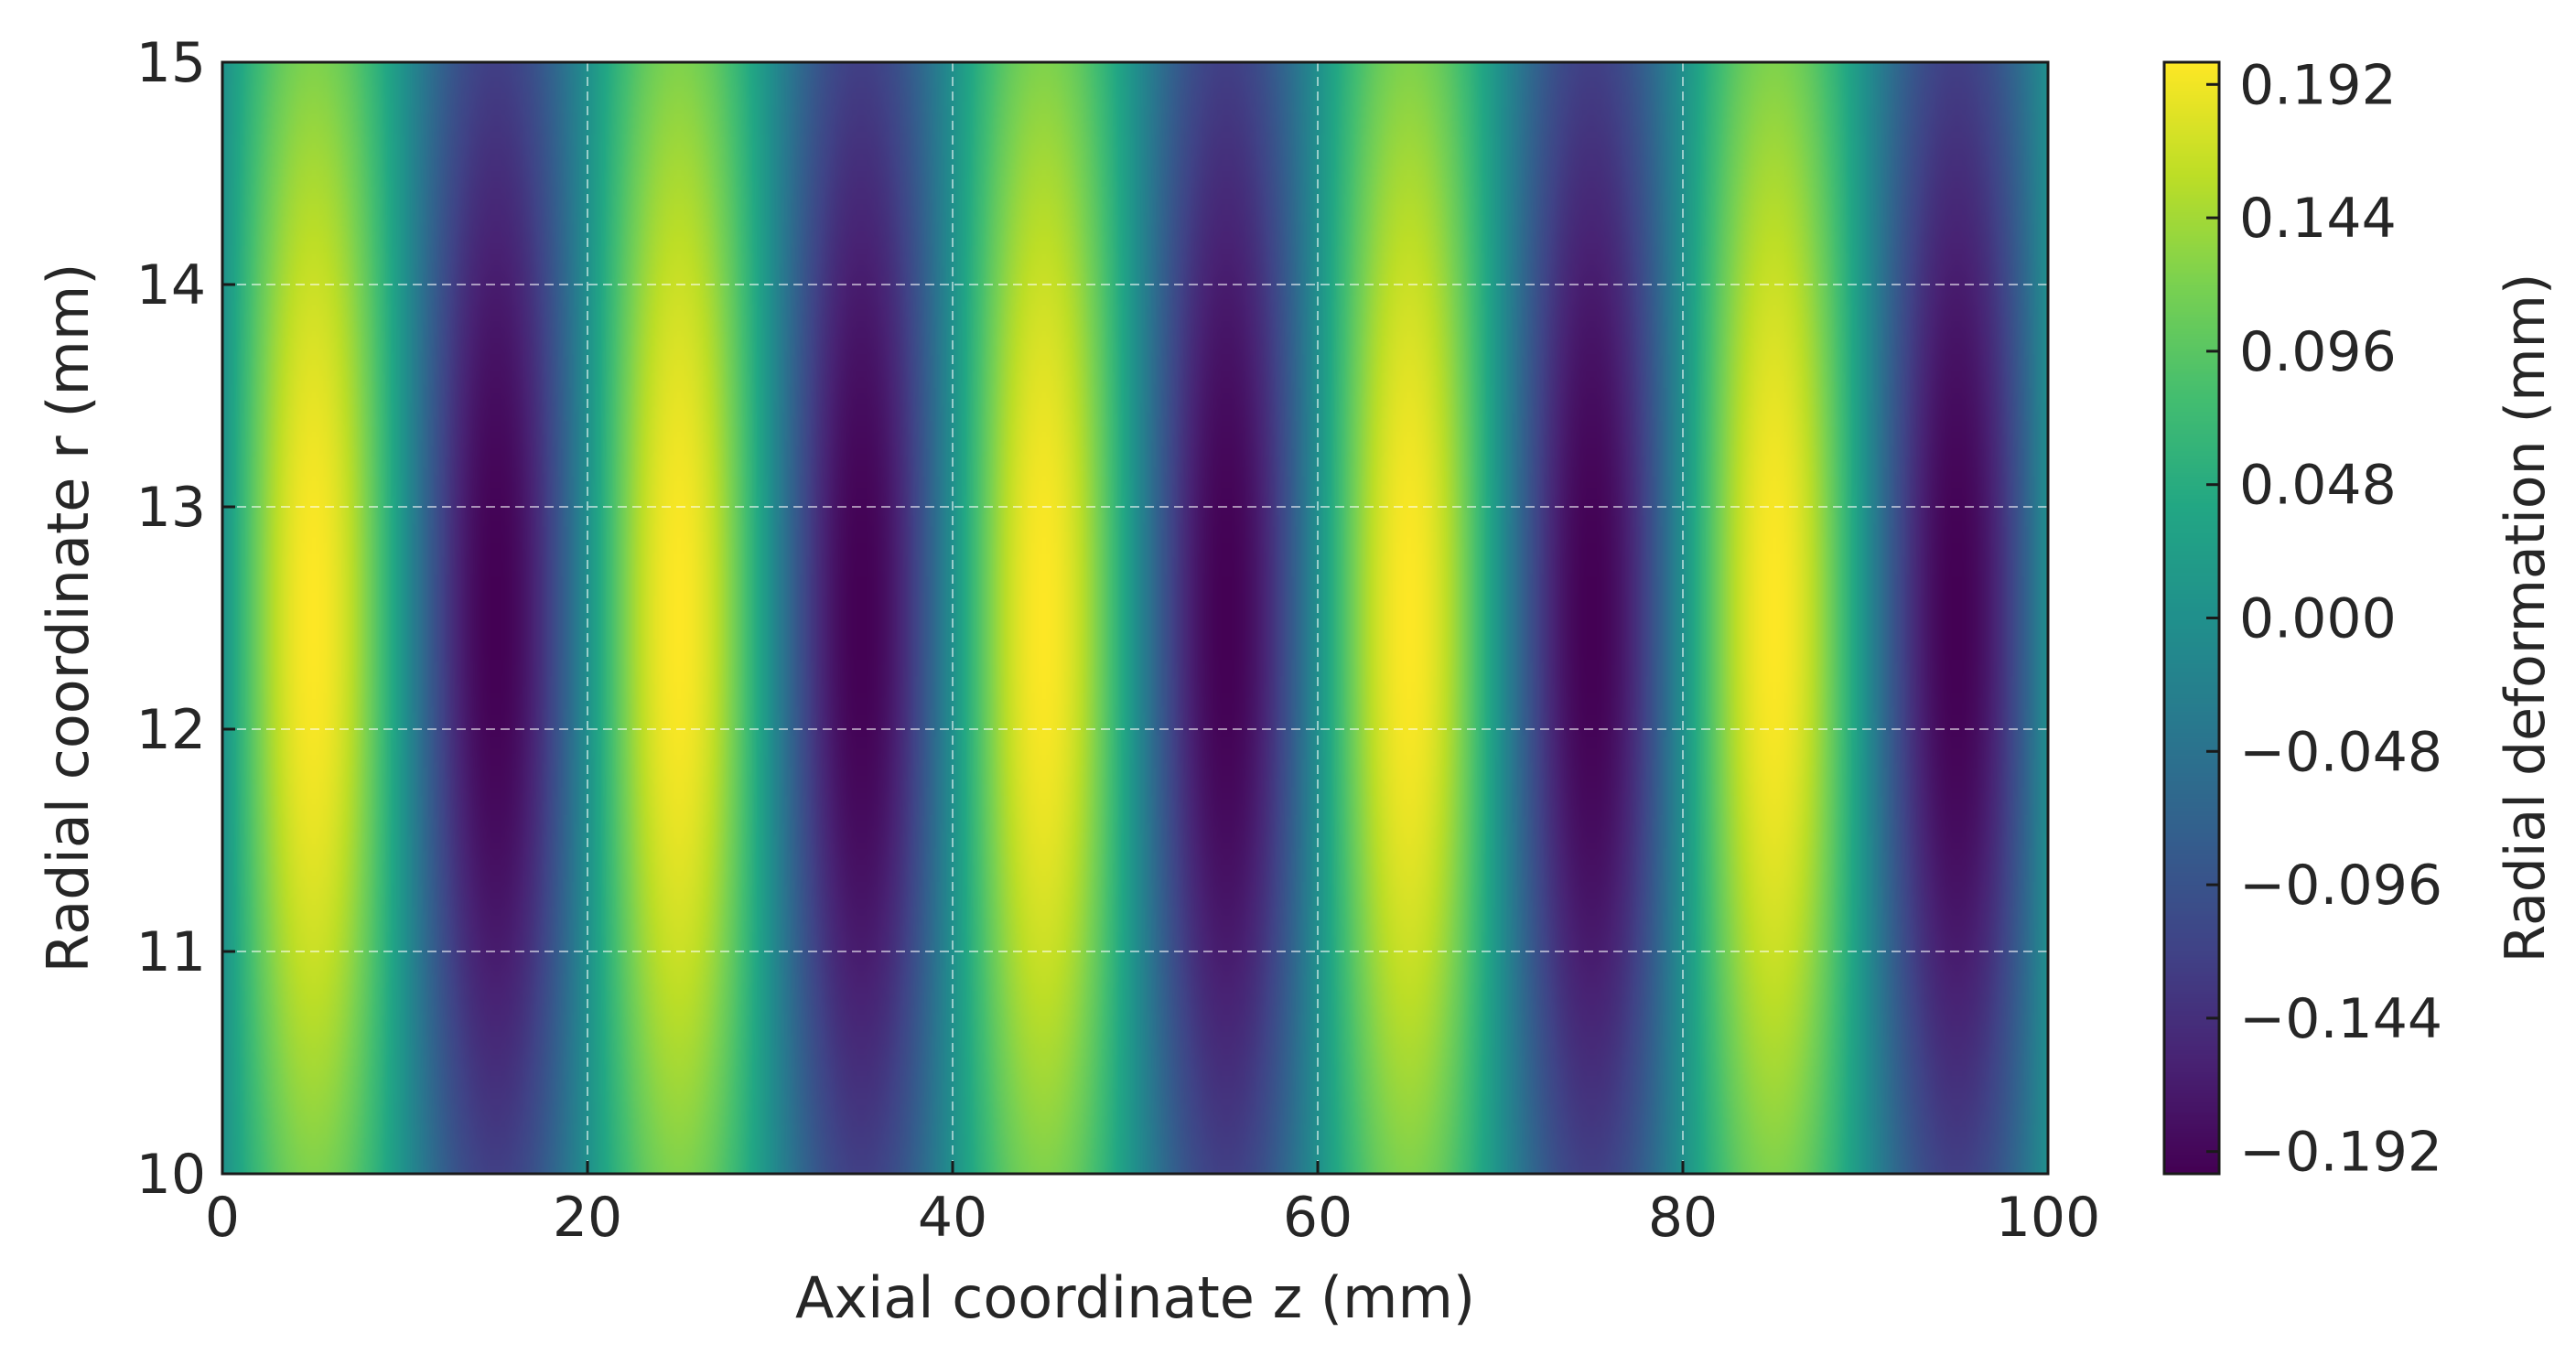 The width and height of the screenshot is (2576, 1354). Describe the element at coordinates (1683, 1218) in the screenshot. I see `x-tick-label-80: 80` at that location.